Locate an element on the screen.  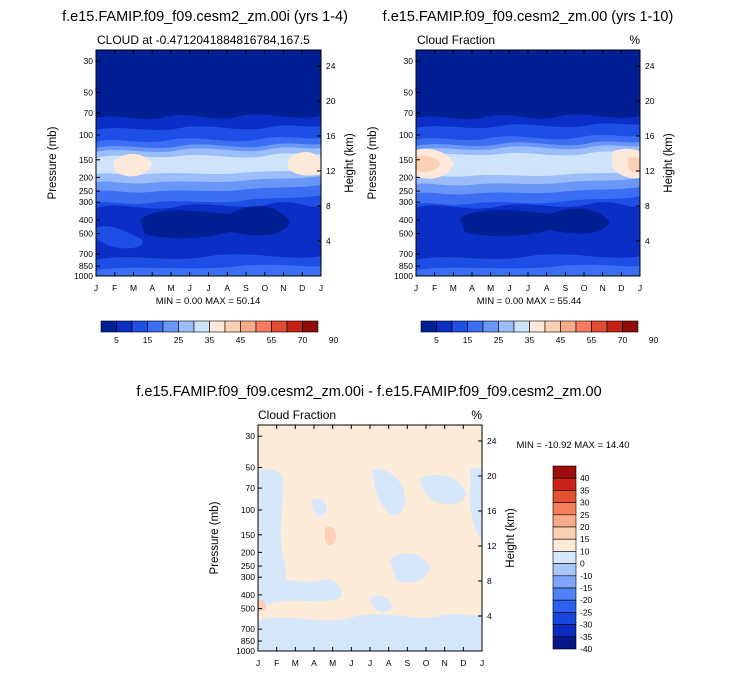
panel-a-month-label: A is located at coordinates (152, 288).